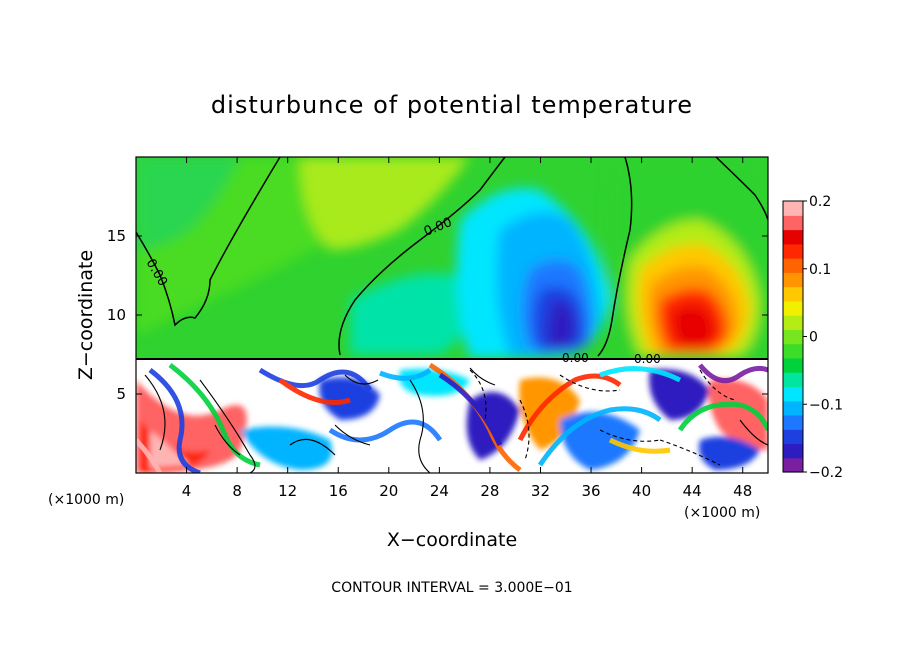 Image resolution: width=904 pixels, height=654 pixels. Describe the element at coordinates (823, 337) in the screenshot. I see `colorbar-ticks: 0.2 0.1 0 −0.1 −0.2` at that location.